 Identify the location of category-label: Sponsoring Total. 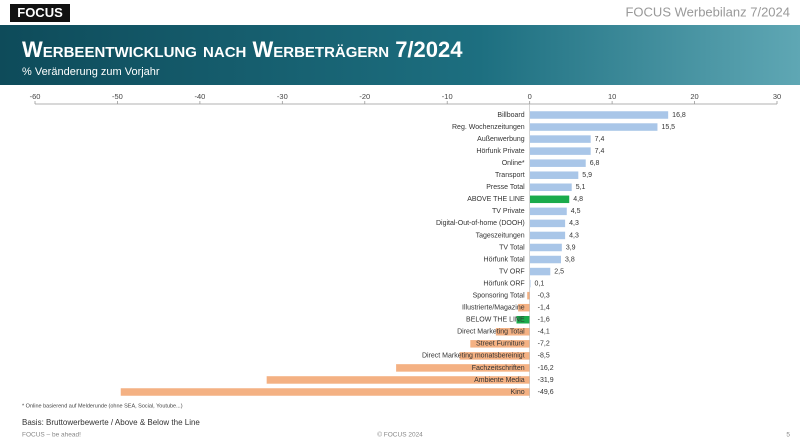
(499, 295).